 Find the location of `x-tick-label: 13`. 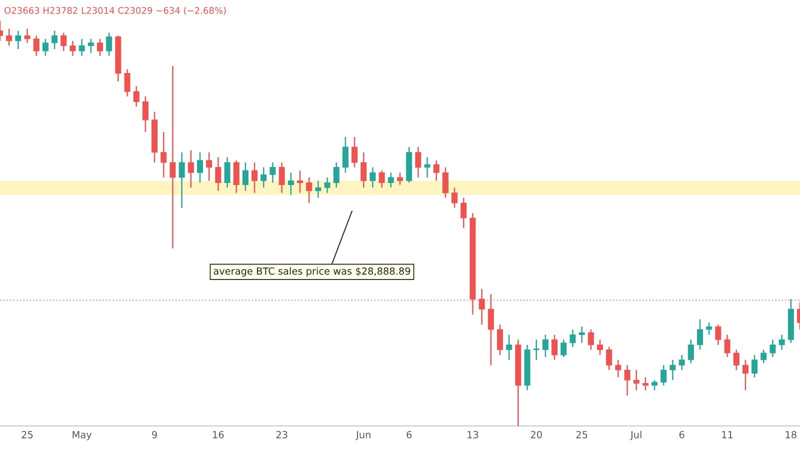

x-tick-label: 13 is located at coordinates (473, 434).